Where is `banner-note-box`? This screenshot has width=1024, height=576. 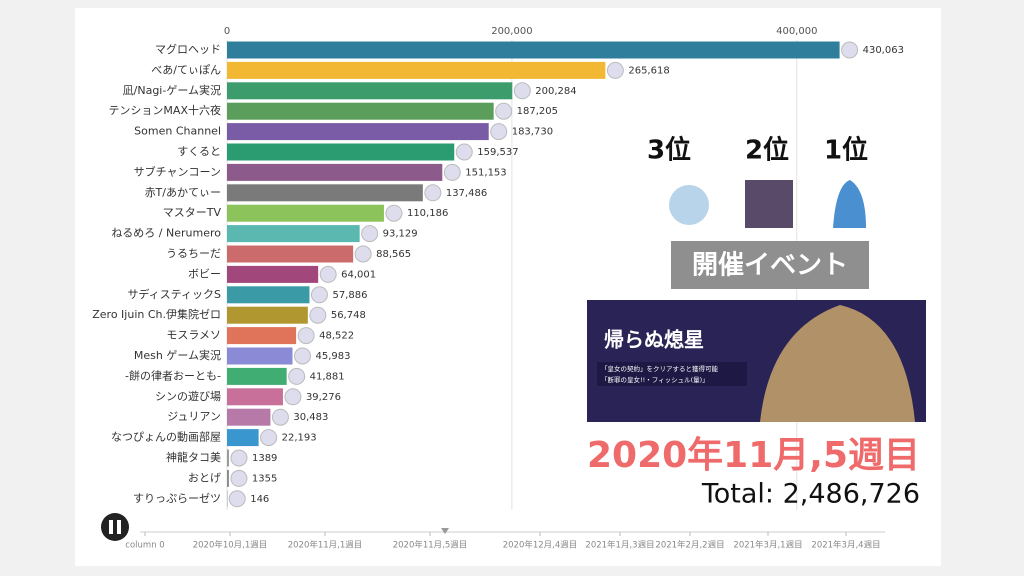
banner-note-box is located at coordinates (672, 374).